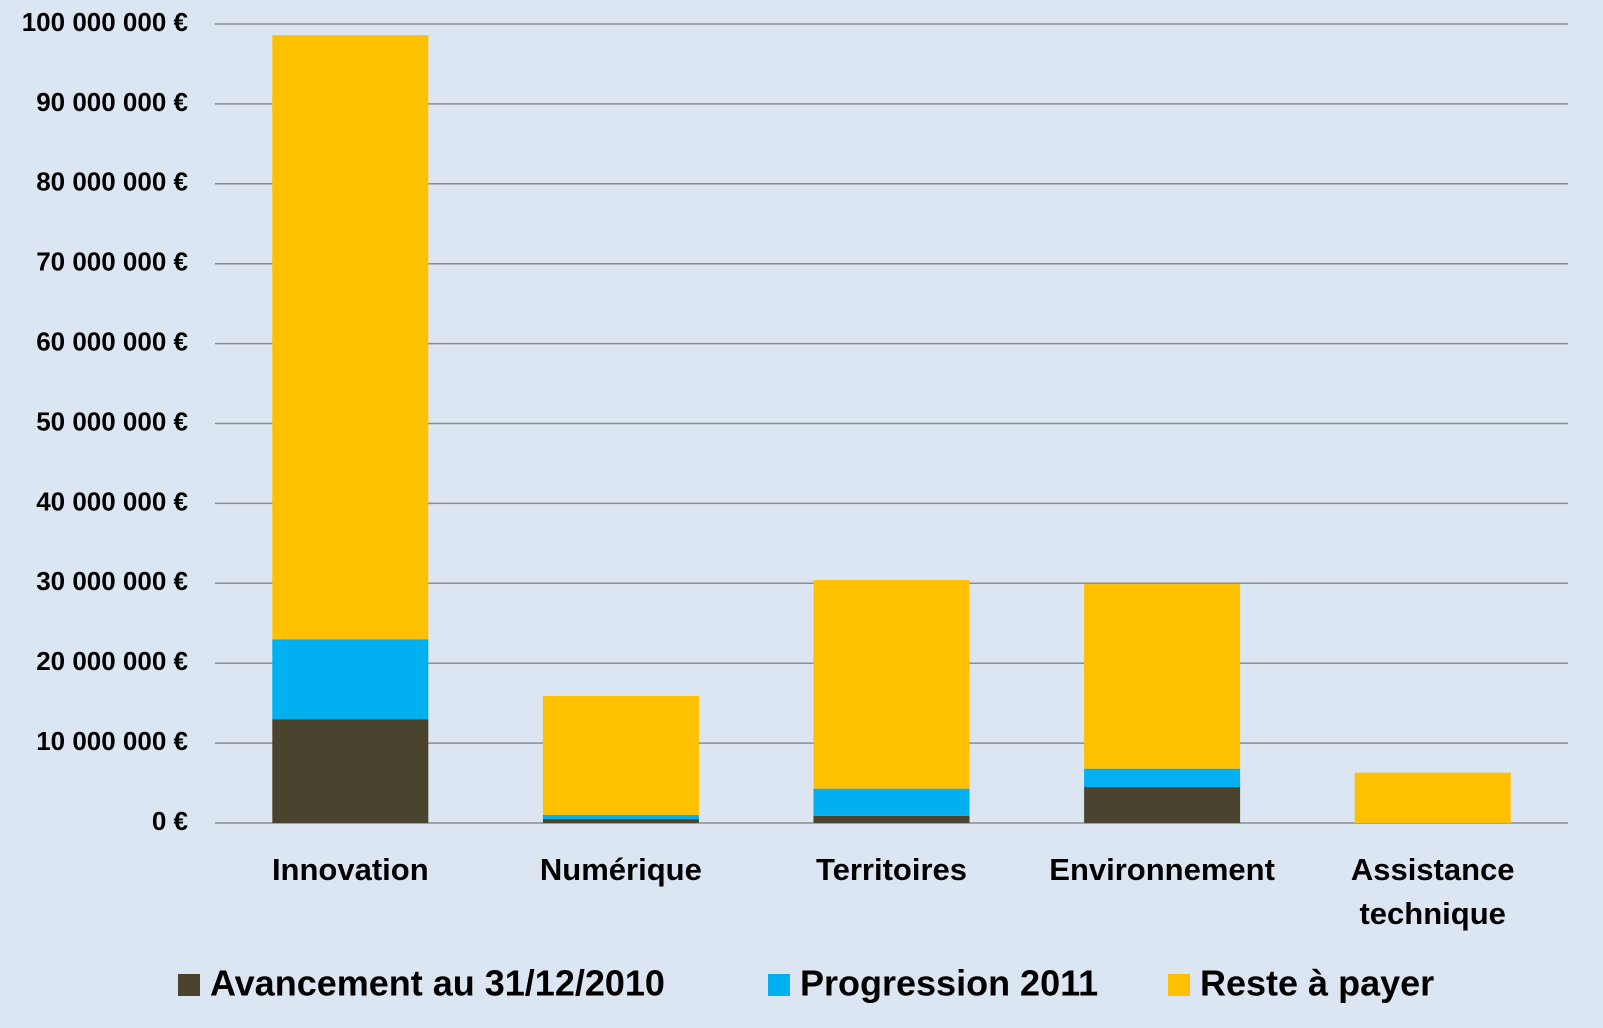 Image resolution: width=1603 pixels, height=1028 pixels. What do you see at coordinates (1162, 869) in the screenshot?
I see `x-tick-label: Environnement` at bounding box center [1162, 869].